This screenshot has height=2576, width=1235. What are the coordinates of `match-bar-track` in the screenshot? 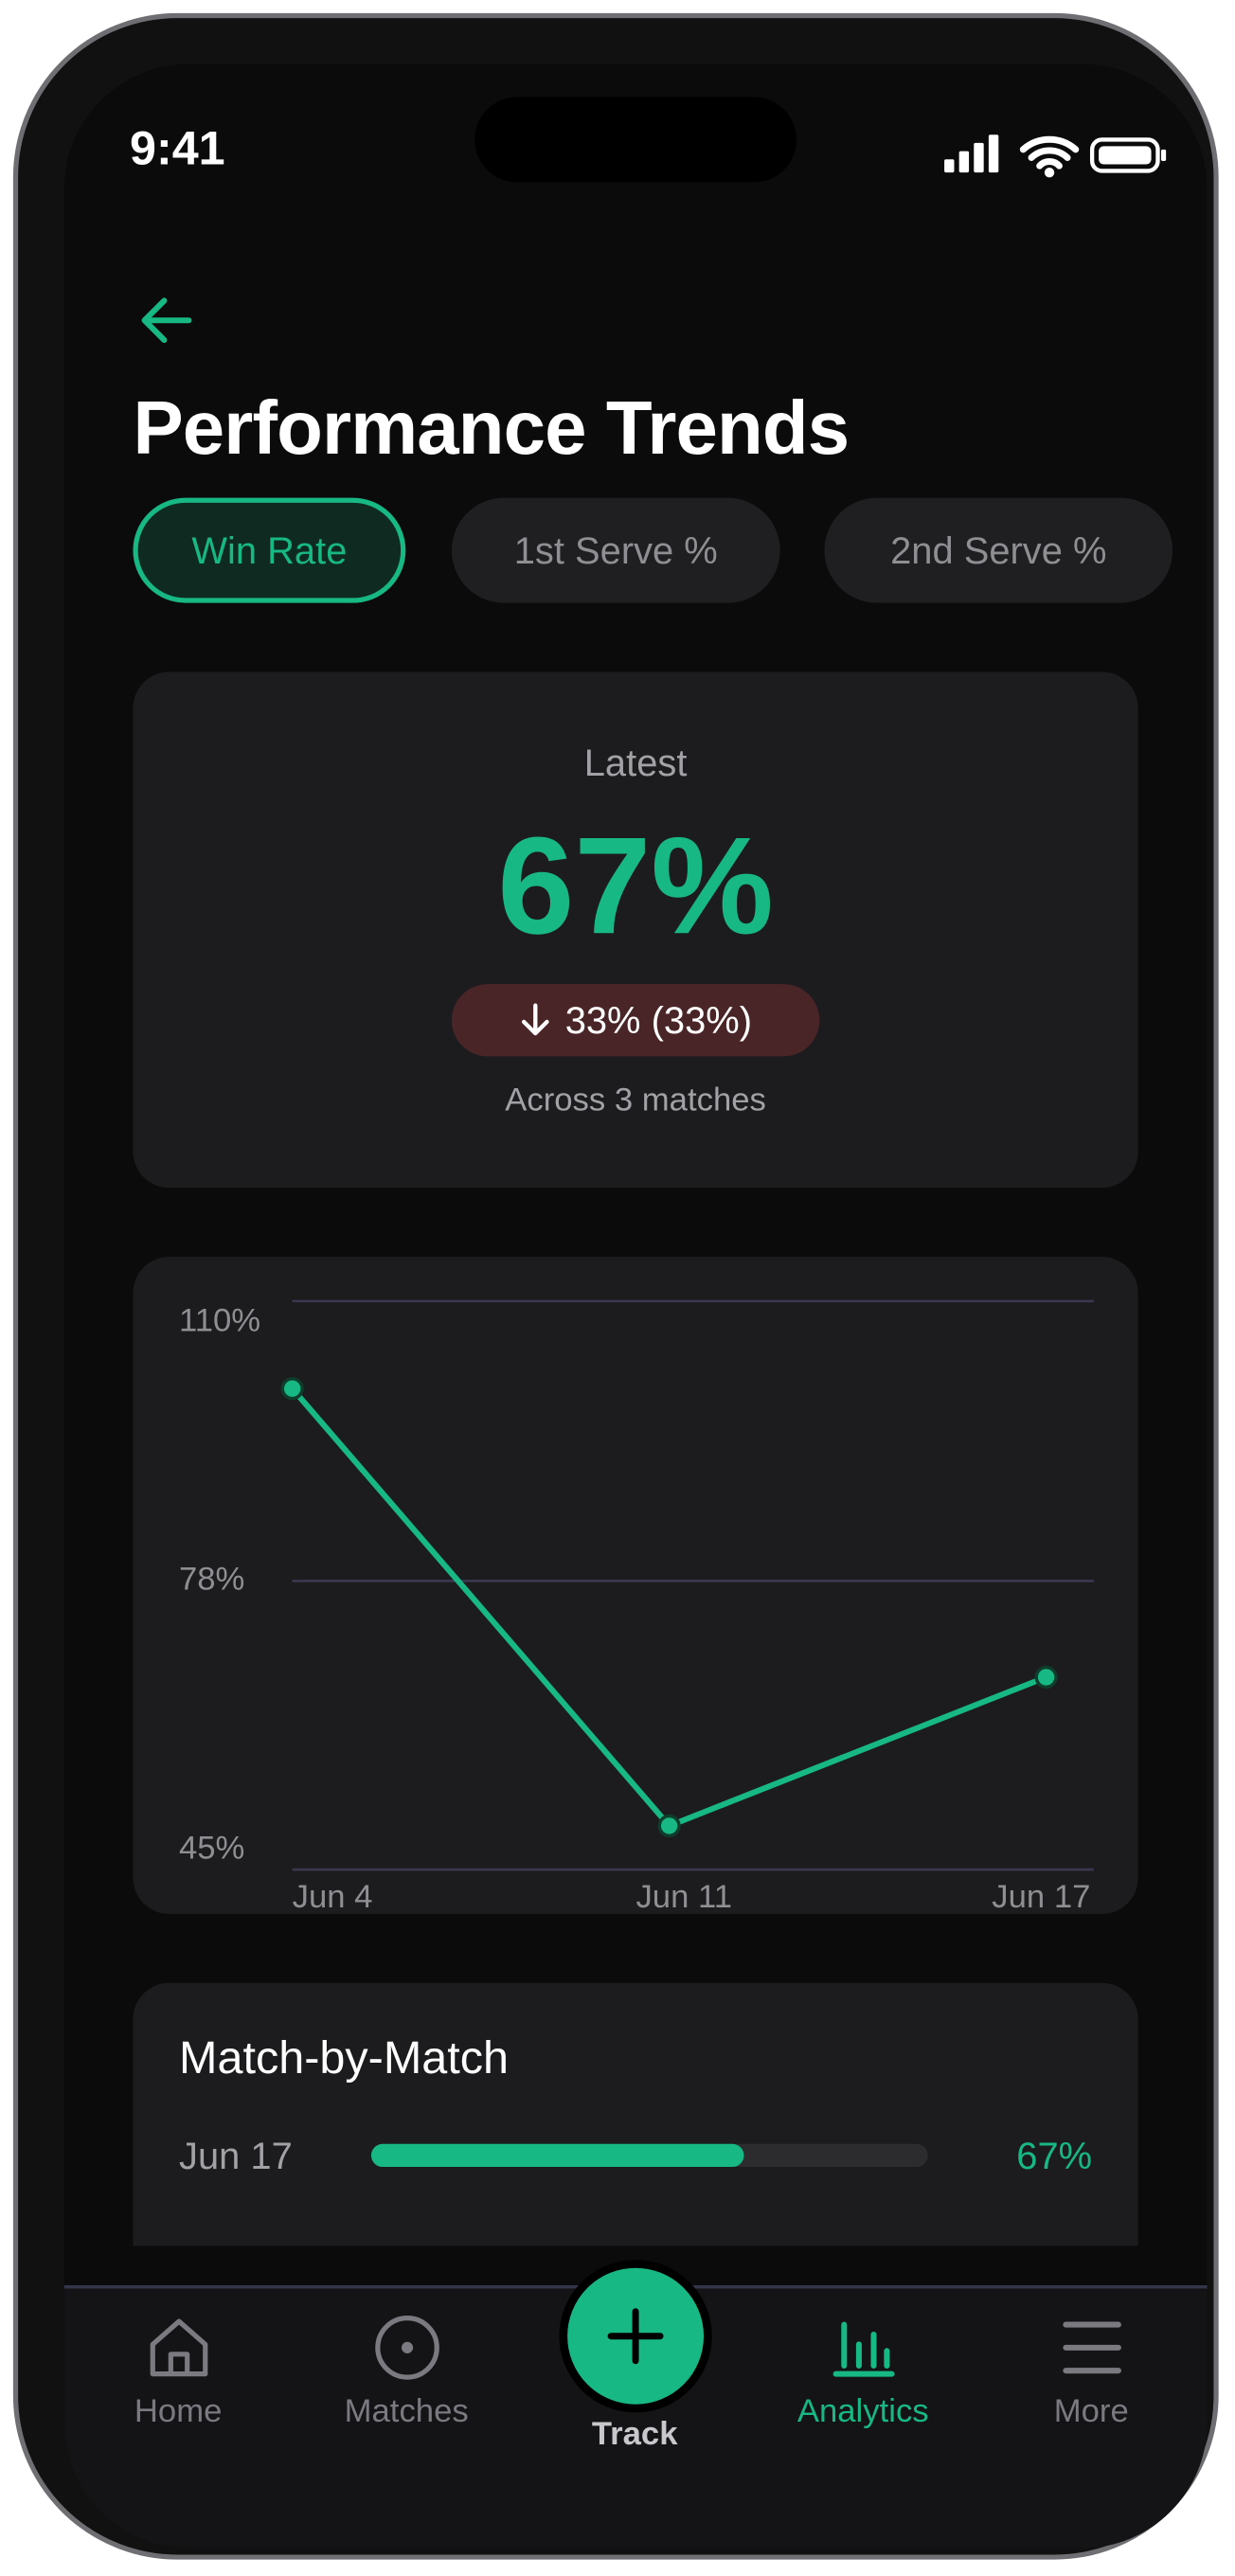 It's located at (649, 2155).